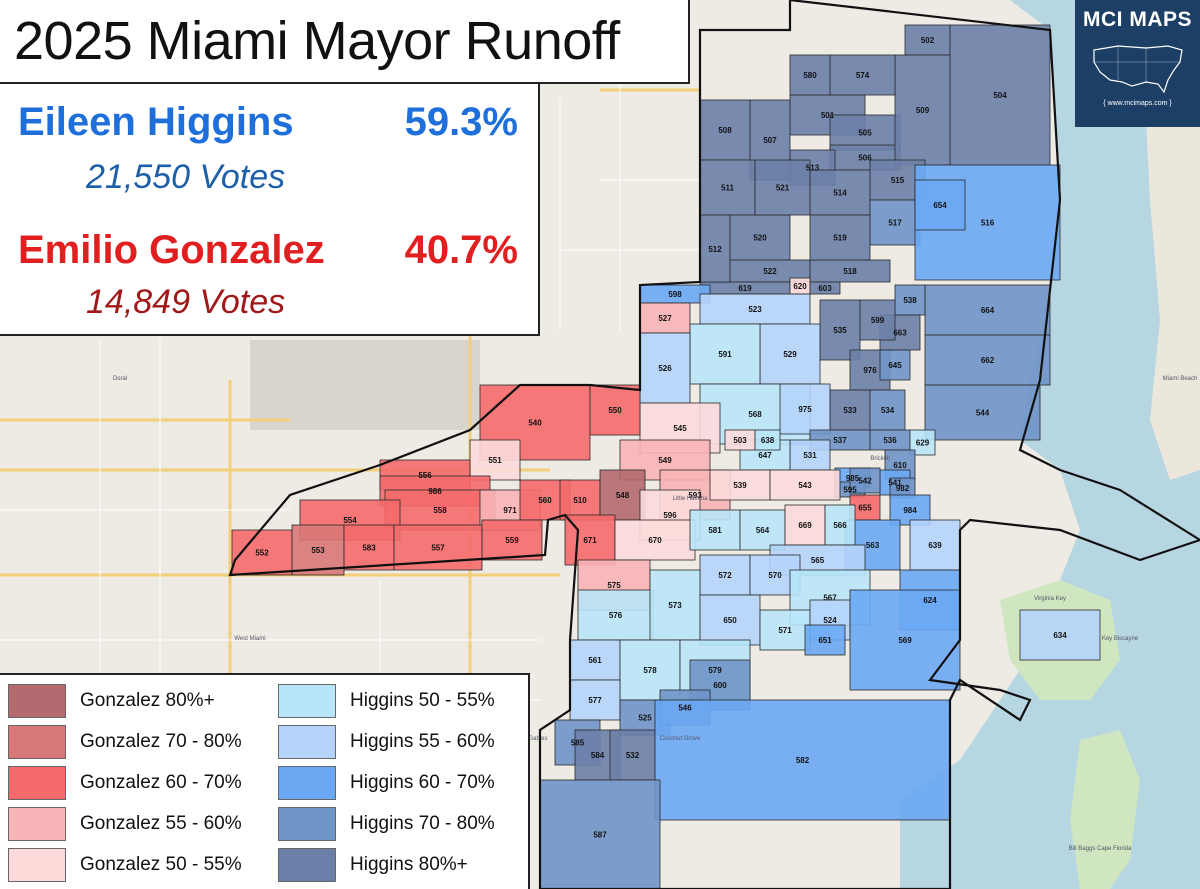 This screenshot has height=889, width=1200. Describe the element at coordinates (161, 823) in the screenshot. I see `legend-label: Gonzalez 55 - 60%` at that location.